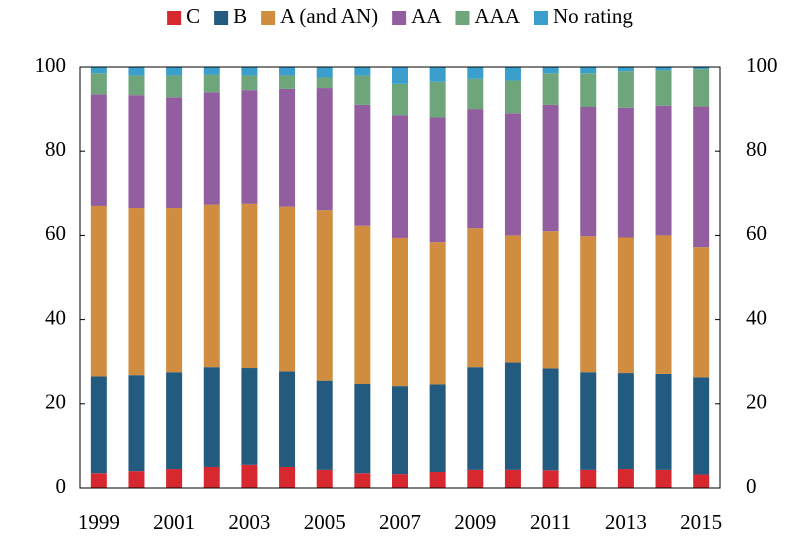 This screenshot has width=792, height=539. What do you see at coordinates (55, 317) in the screenshot?
I see `y-tick-label: 40` at bounding box center [55, 317].